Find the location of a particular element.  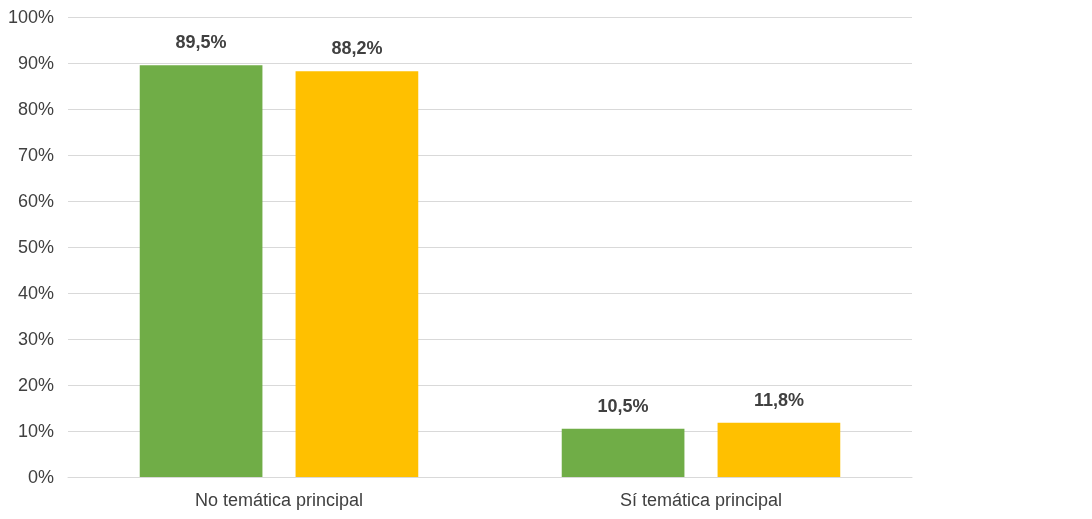

data-label: 89,5% is located at coordinates (201, 42).